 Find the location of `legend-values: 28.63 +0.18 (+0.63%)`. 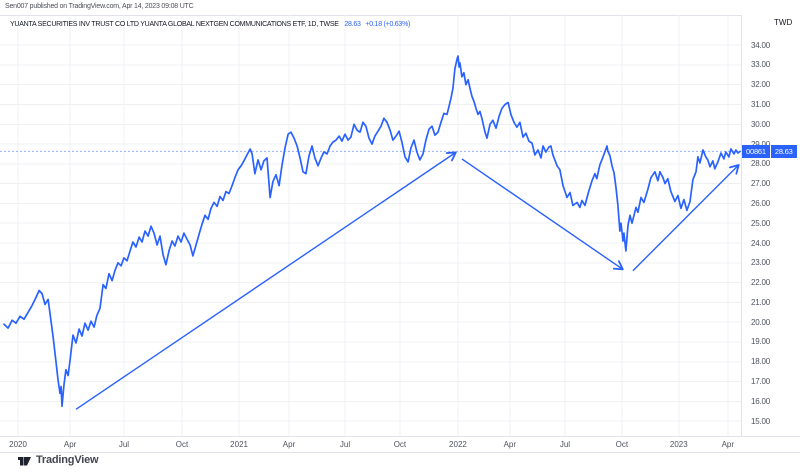

legend-values: 28.63 +0.18 (+0.63%) is located at coordinates (378, 24).